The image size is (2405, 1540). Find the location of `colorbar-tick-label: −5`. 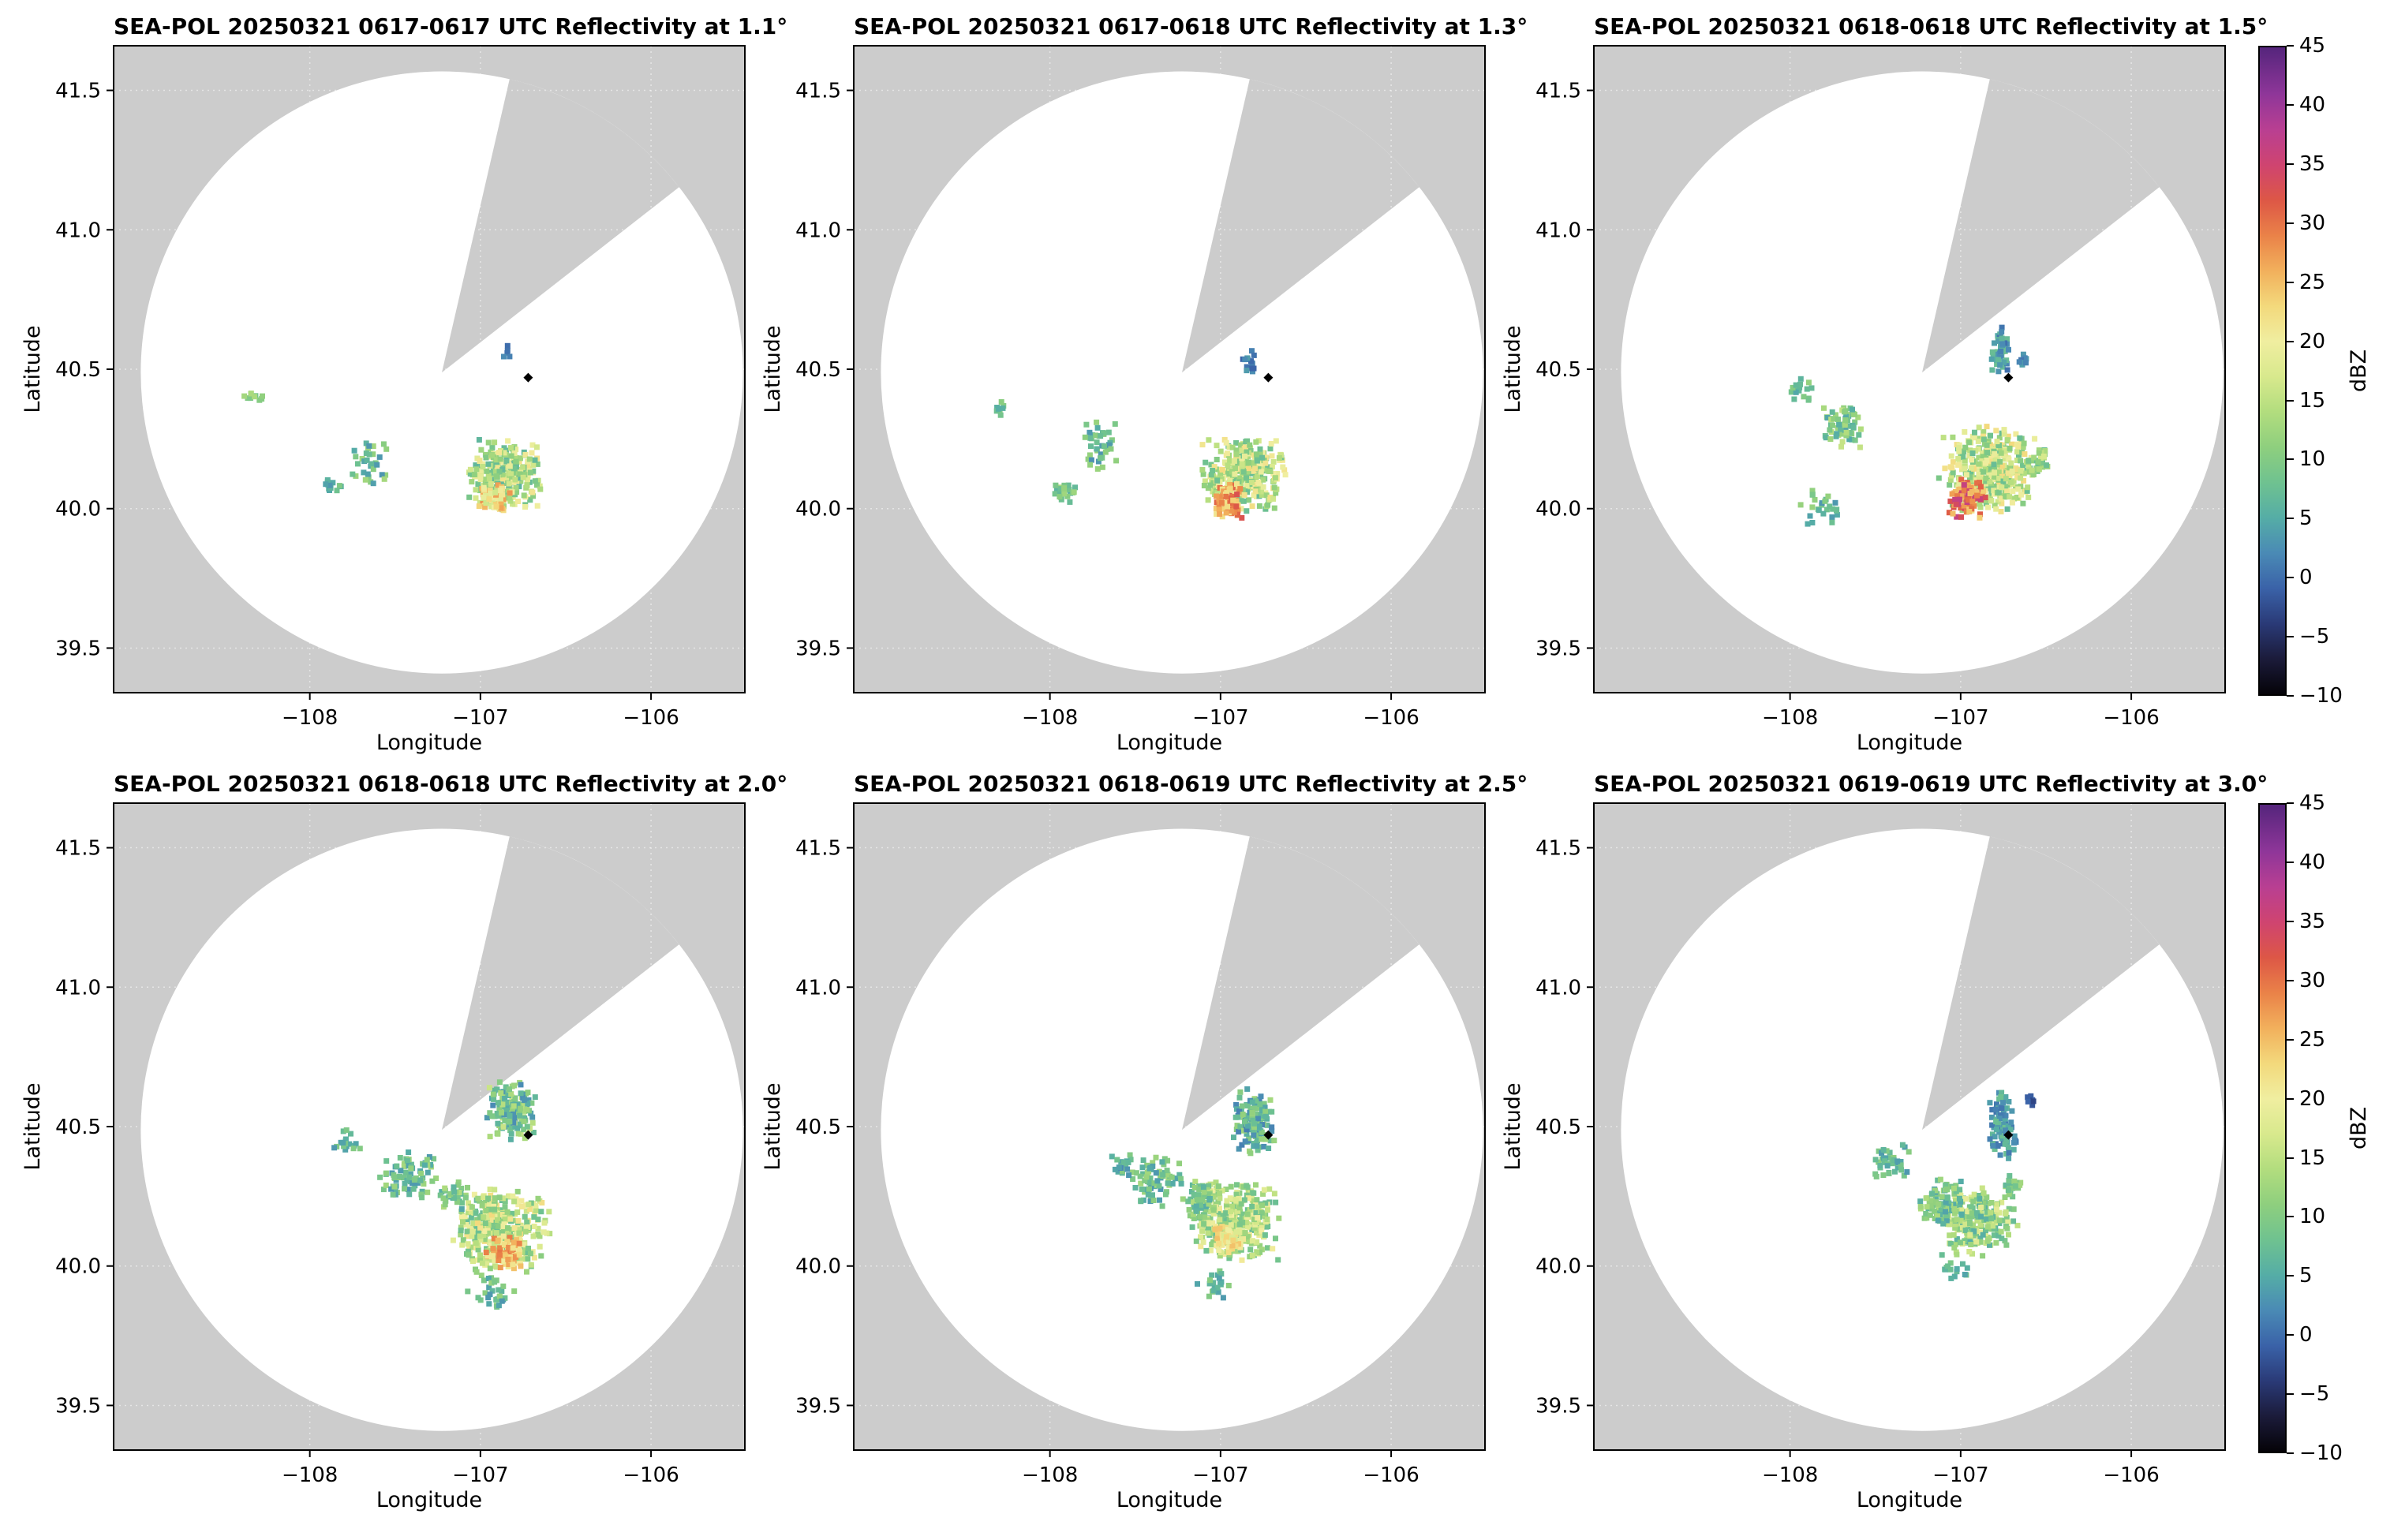

colorbar-tick-label: −5 is located at coordinates (2314, 1394).